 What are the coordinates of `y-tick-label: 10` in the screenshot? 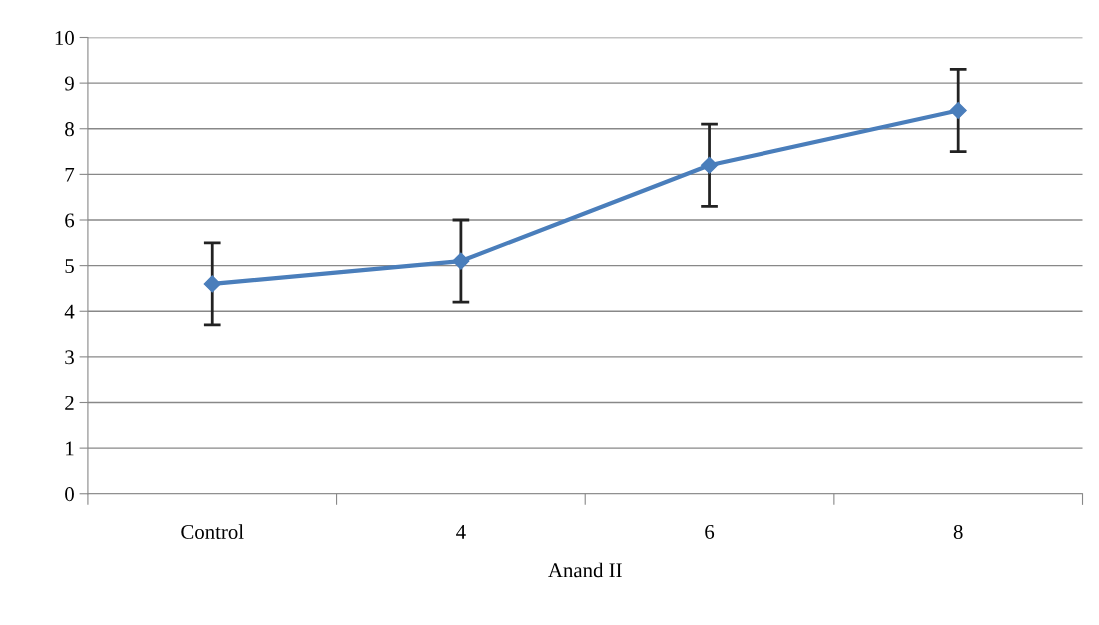 It's located at (64, 37).